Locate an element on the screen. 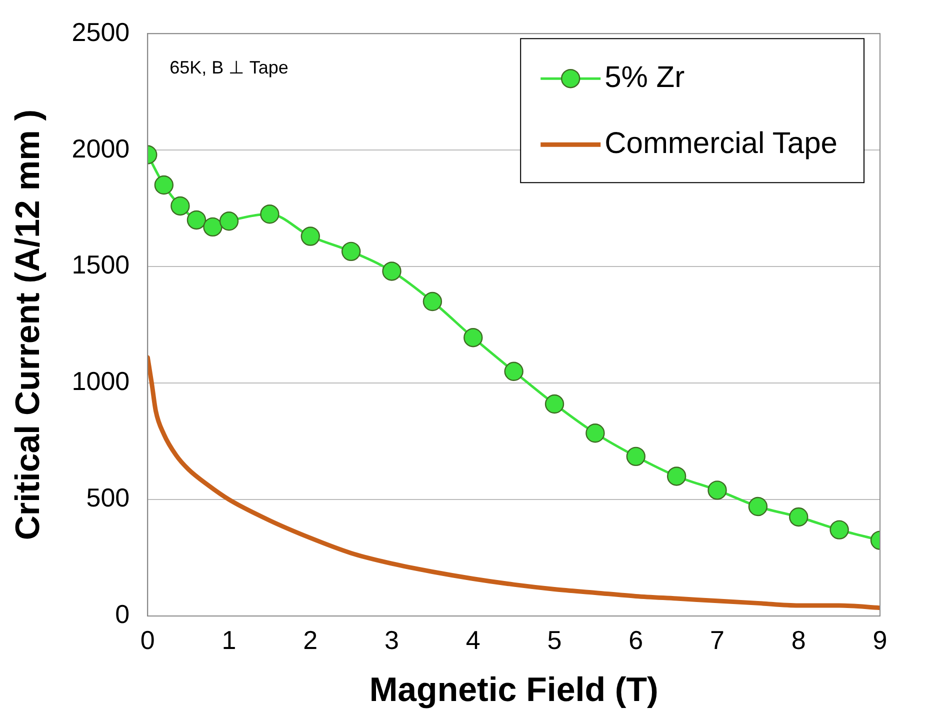 This screenshot has width=925, height=721. x-tick-label: 8 is located at coordinates (798, 639).